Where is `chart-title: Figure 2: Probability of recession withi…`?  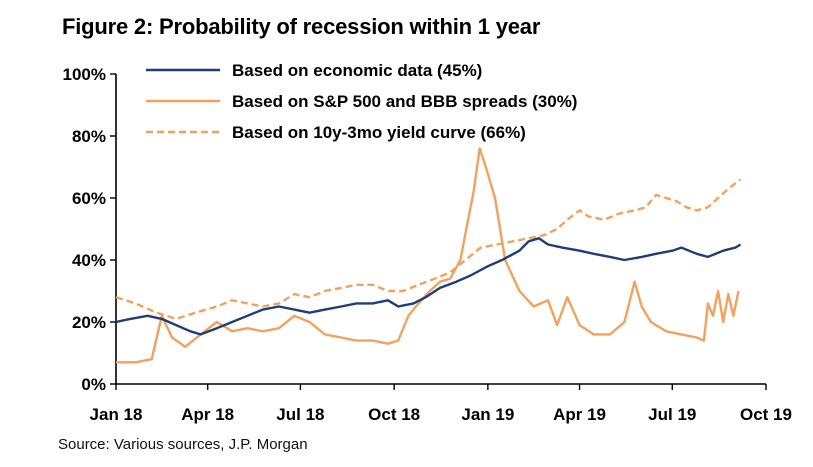
chart-title: Figure 2: Probability of recession withi… is located at coordinates (301, 26).